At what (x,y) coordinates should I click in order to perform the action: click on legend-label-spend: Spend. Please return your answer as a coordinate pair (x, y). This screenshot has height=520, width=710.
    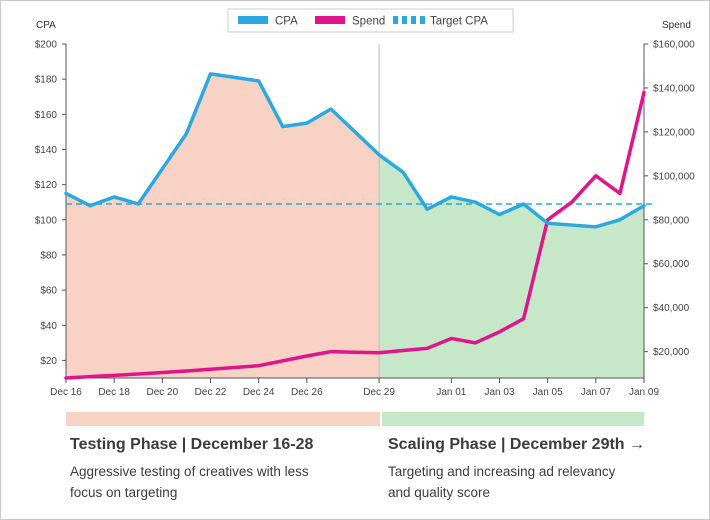
    Looking at the image, I should click on (368, 22).